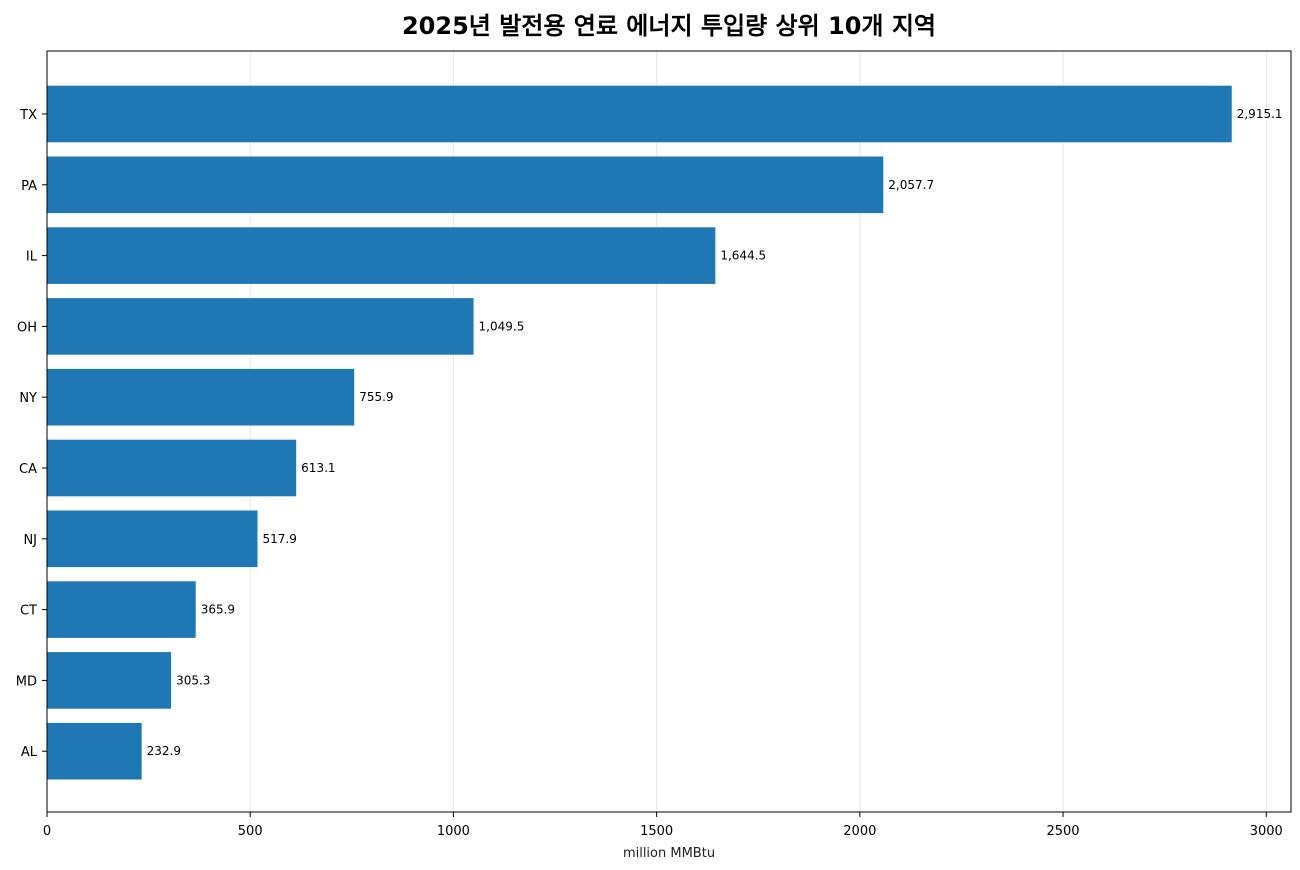  I want to click on data-label-il: 1,644.5, so click(743, 256).